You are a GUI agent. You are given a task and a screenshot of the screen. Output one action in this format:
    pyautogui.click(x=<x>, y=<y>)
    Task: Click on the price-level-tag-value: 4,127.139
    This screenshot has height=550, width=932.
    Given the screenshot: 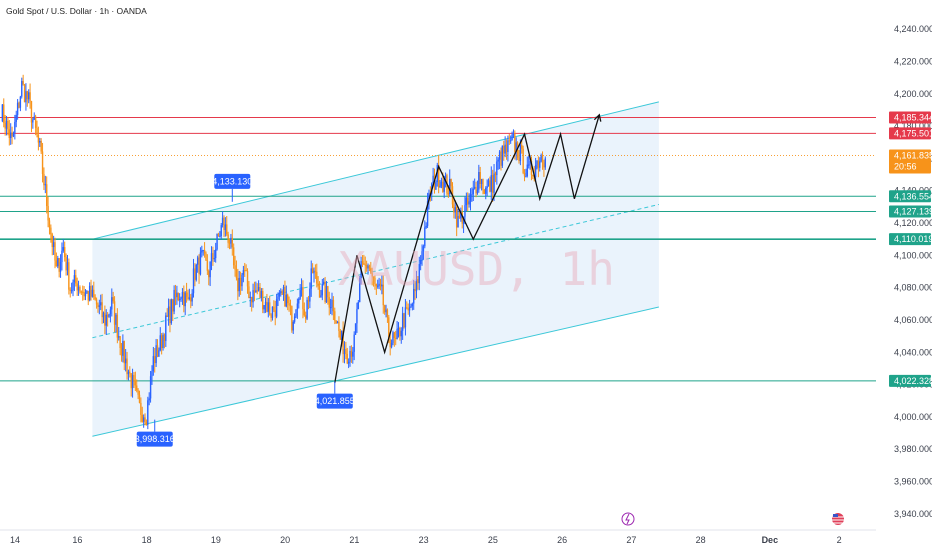 What is the action you would take?
    pyautogui.click(x=913, y=211)
    